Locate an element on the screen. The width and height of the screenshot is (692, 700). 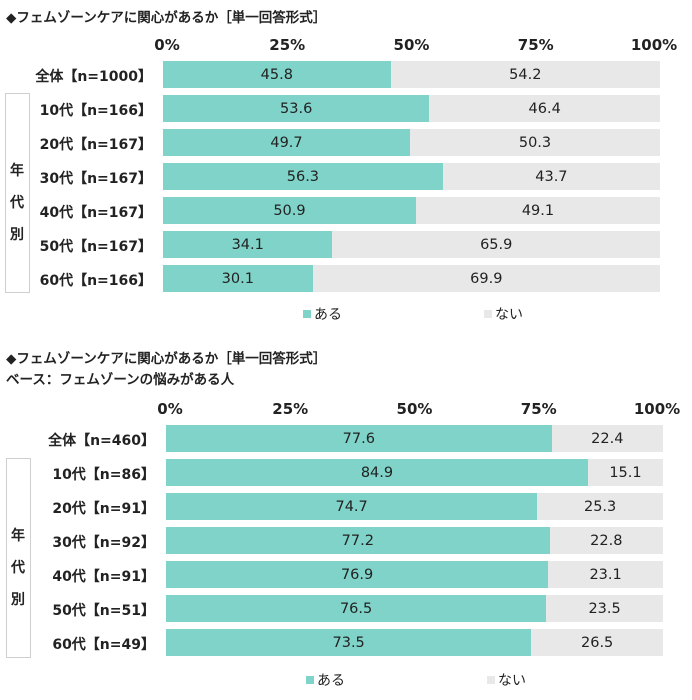
data-label: 50.3 is located at coordinates (535, 142).